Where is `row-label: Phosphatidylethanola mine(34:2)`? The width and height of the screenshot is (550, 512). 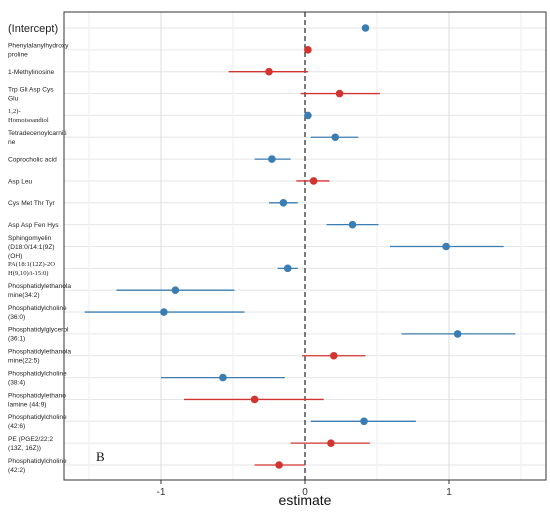
row-label: Phosphatidylethanola mine(34:2) is located at coordinates (39, 291).